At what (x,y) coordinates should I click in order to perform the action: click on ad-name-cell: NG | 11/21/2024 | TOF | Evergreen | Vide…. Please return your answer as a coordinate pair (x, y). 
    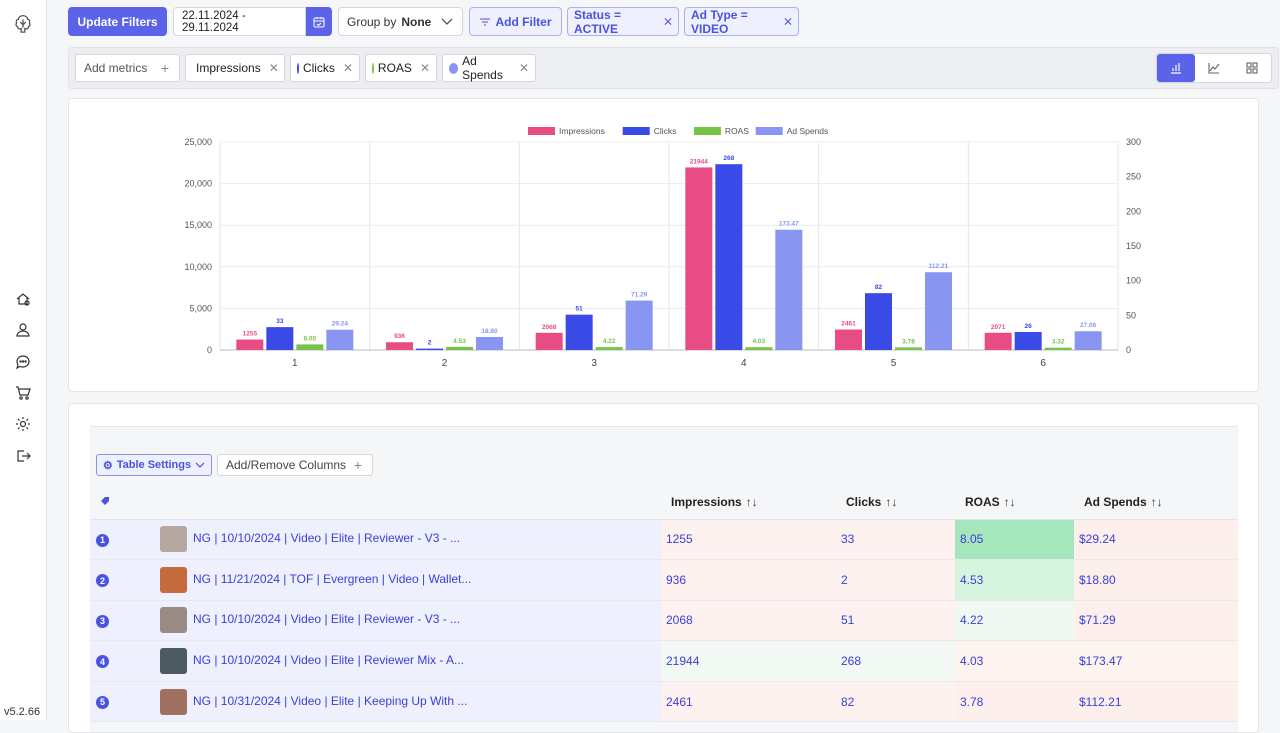
    Looking at the image, I should click on (408, 580).